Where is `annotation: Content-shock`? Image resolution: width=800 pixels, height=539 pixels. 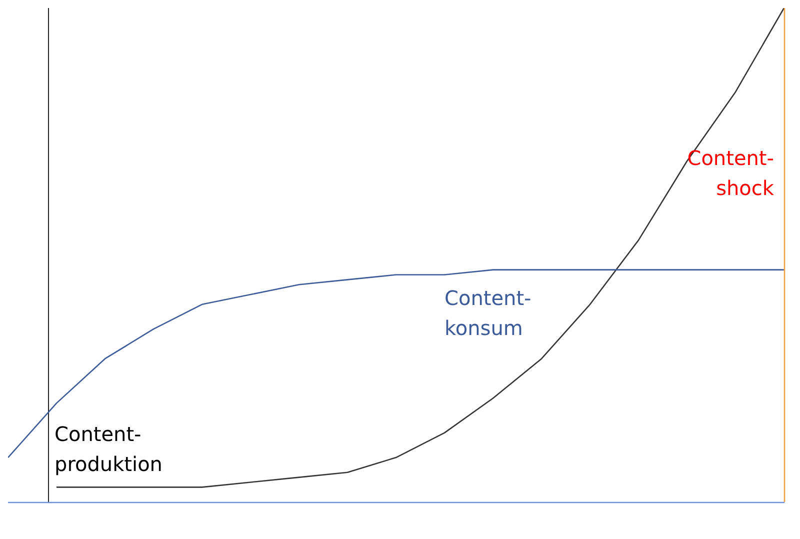
annotation: Content-shock is located at coordinates (730, 173).